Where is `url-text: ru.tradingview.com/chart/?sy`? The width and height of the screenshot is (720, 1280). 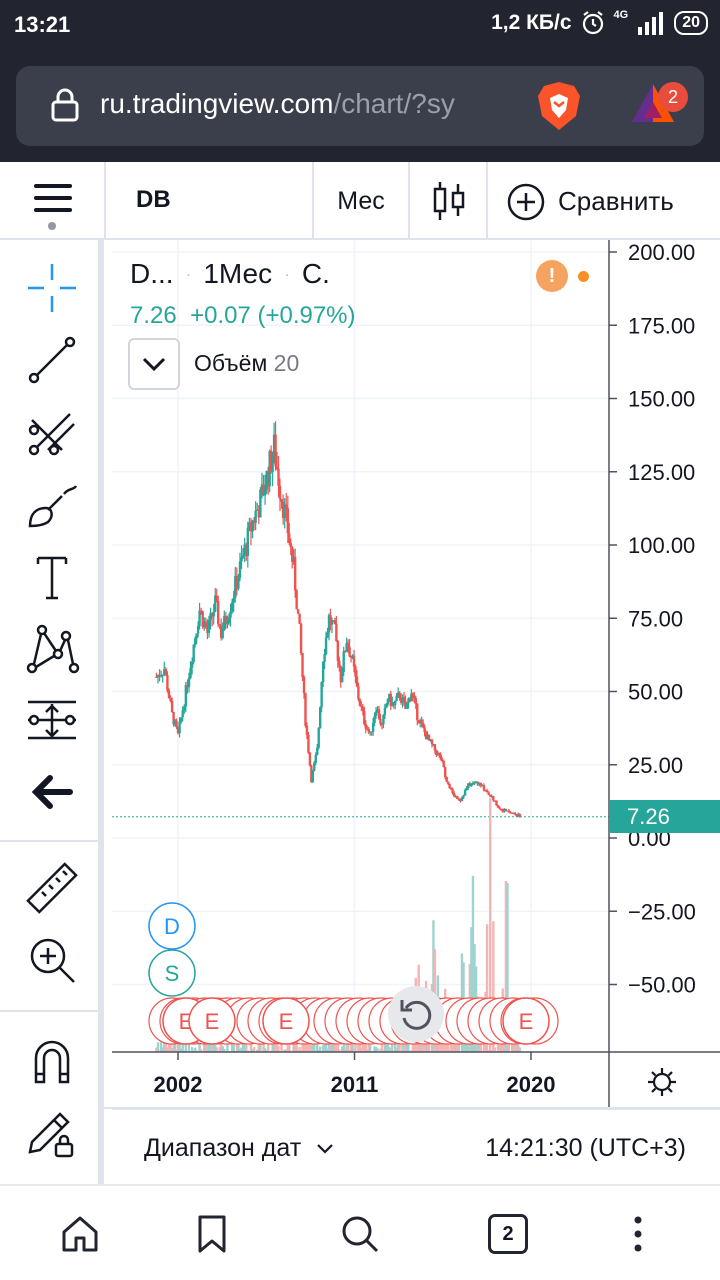
url-text: ru.tradingview.com/chart/?sy is located at coordinates (315, 104).